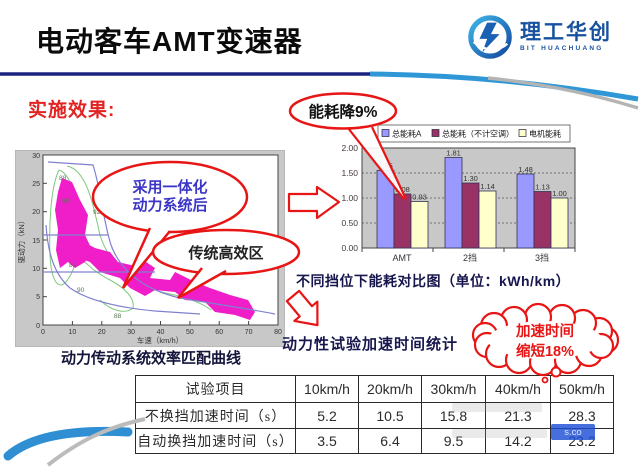 This screenshot has height=470, width=640. What do you see at coordinates (72, 110) in the screenshot?
I see `section-label: 实施效果:` at bounding box center [72, 110].